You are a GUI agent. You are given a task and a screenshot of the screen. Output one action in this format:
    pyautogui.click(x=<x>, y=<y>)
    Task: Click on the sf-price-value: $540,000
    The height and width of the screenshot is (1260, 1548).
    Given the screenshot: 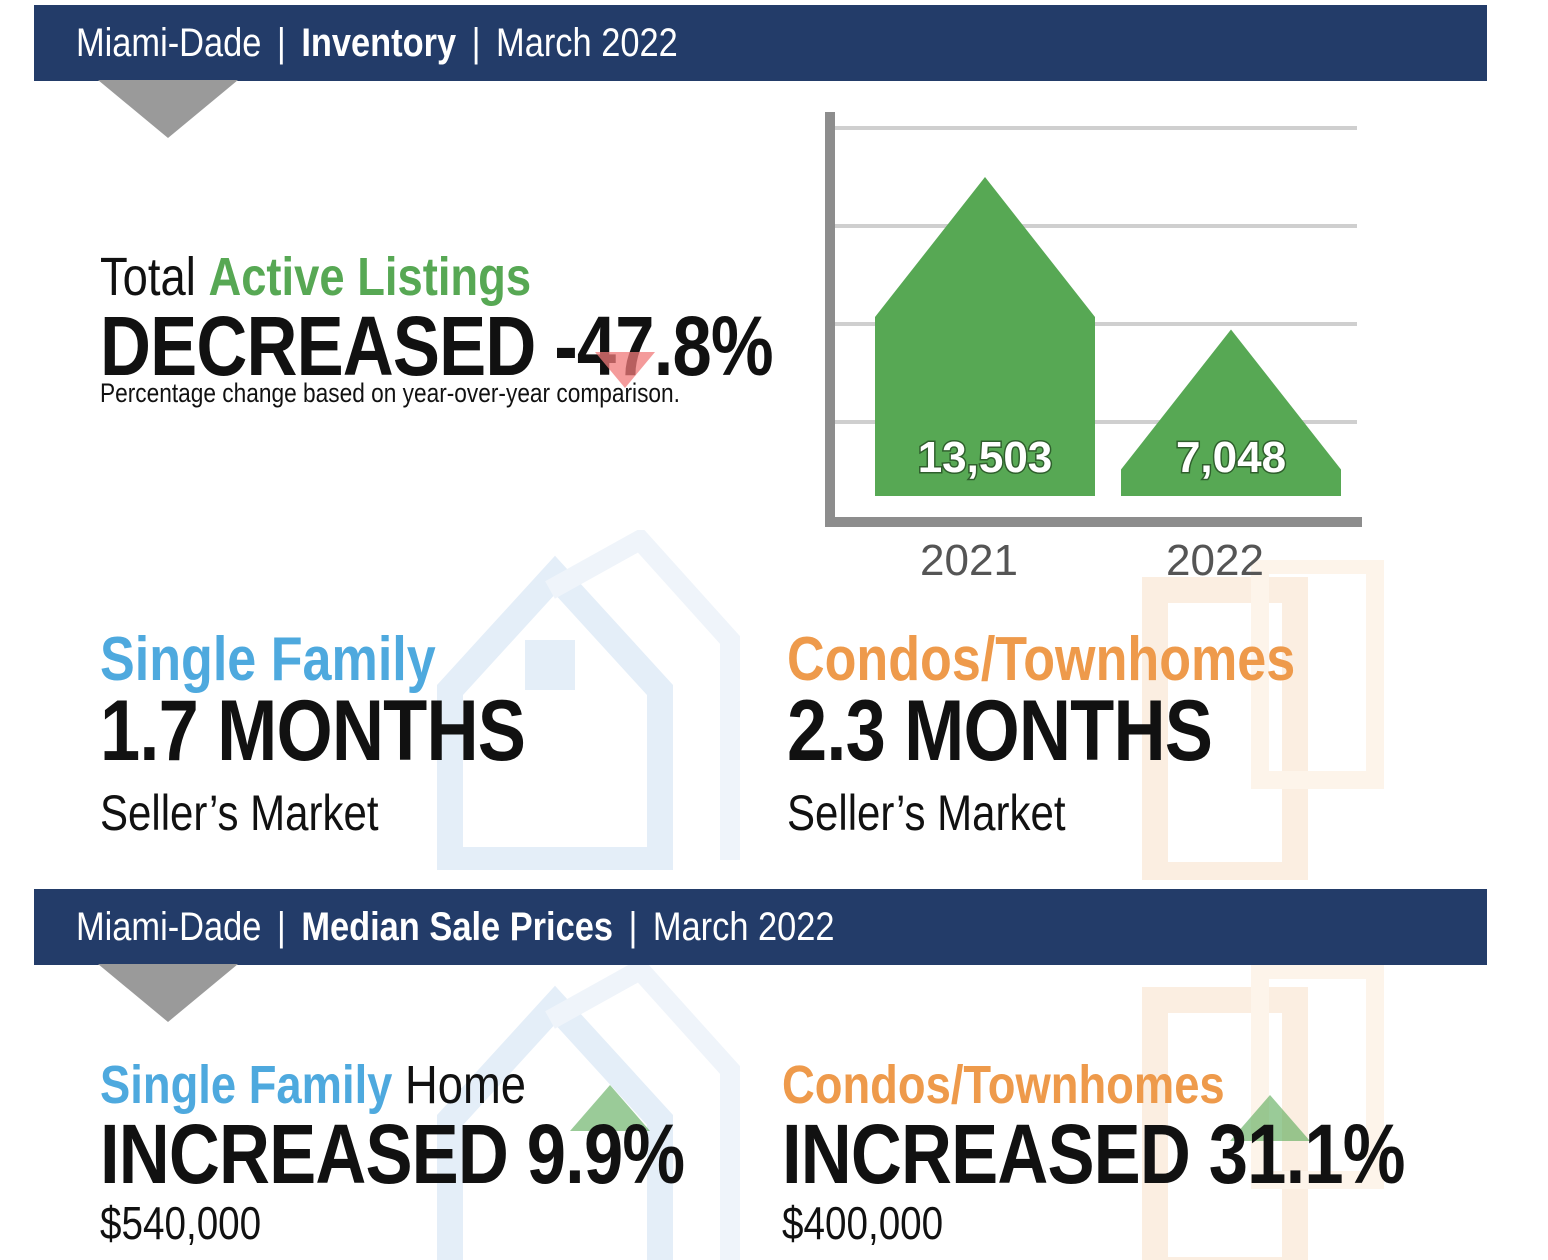 What is the action you would take?
    pyautogui.click(x=181, y=1223)
    